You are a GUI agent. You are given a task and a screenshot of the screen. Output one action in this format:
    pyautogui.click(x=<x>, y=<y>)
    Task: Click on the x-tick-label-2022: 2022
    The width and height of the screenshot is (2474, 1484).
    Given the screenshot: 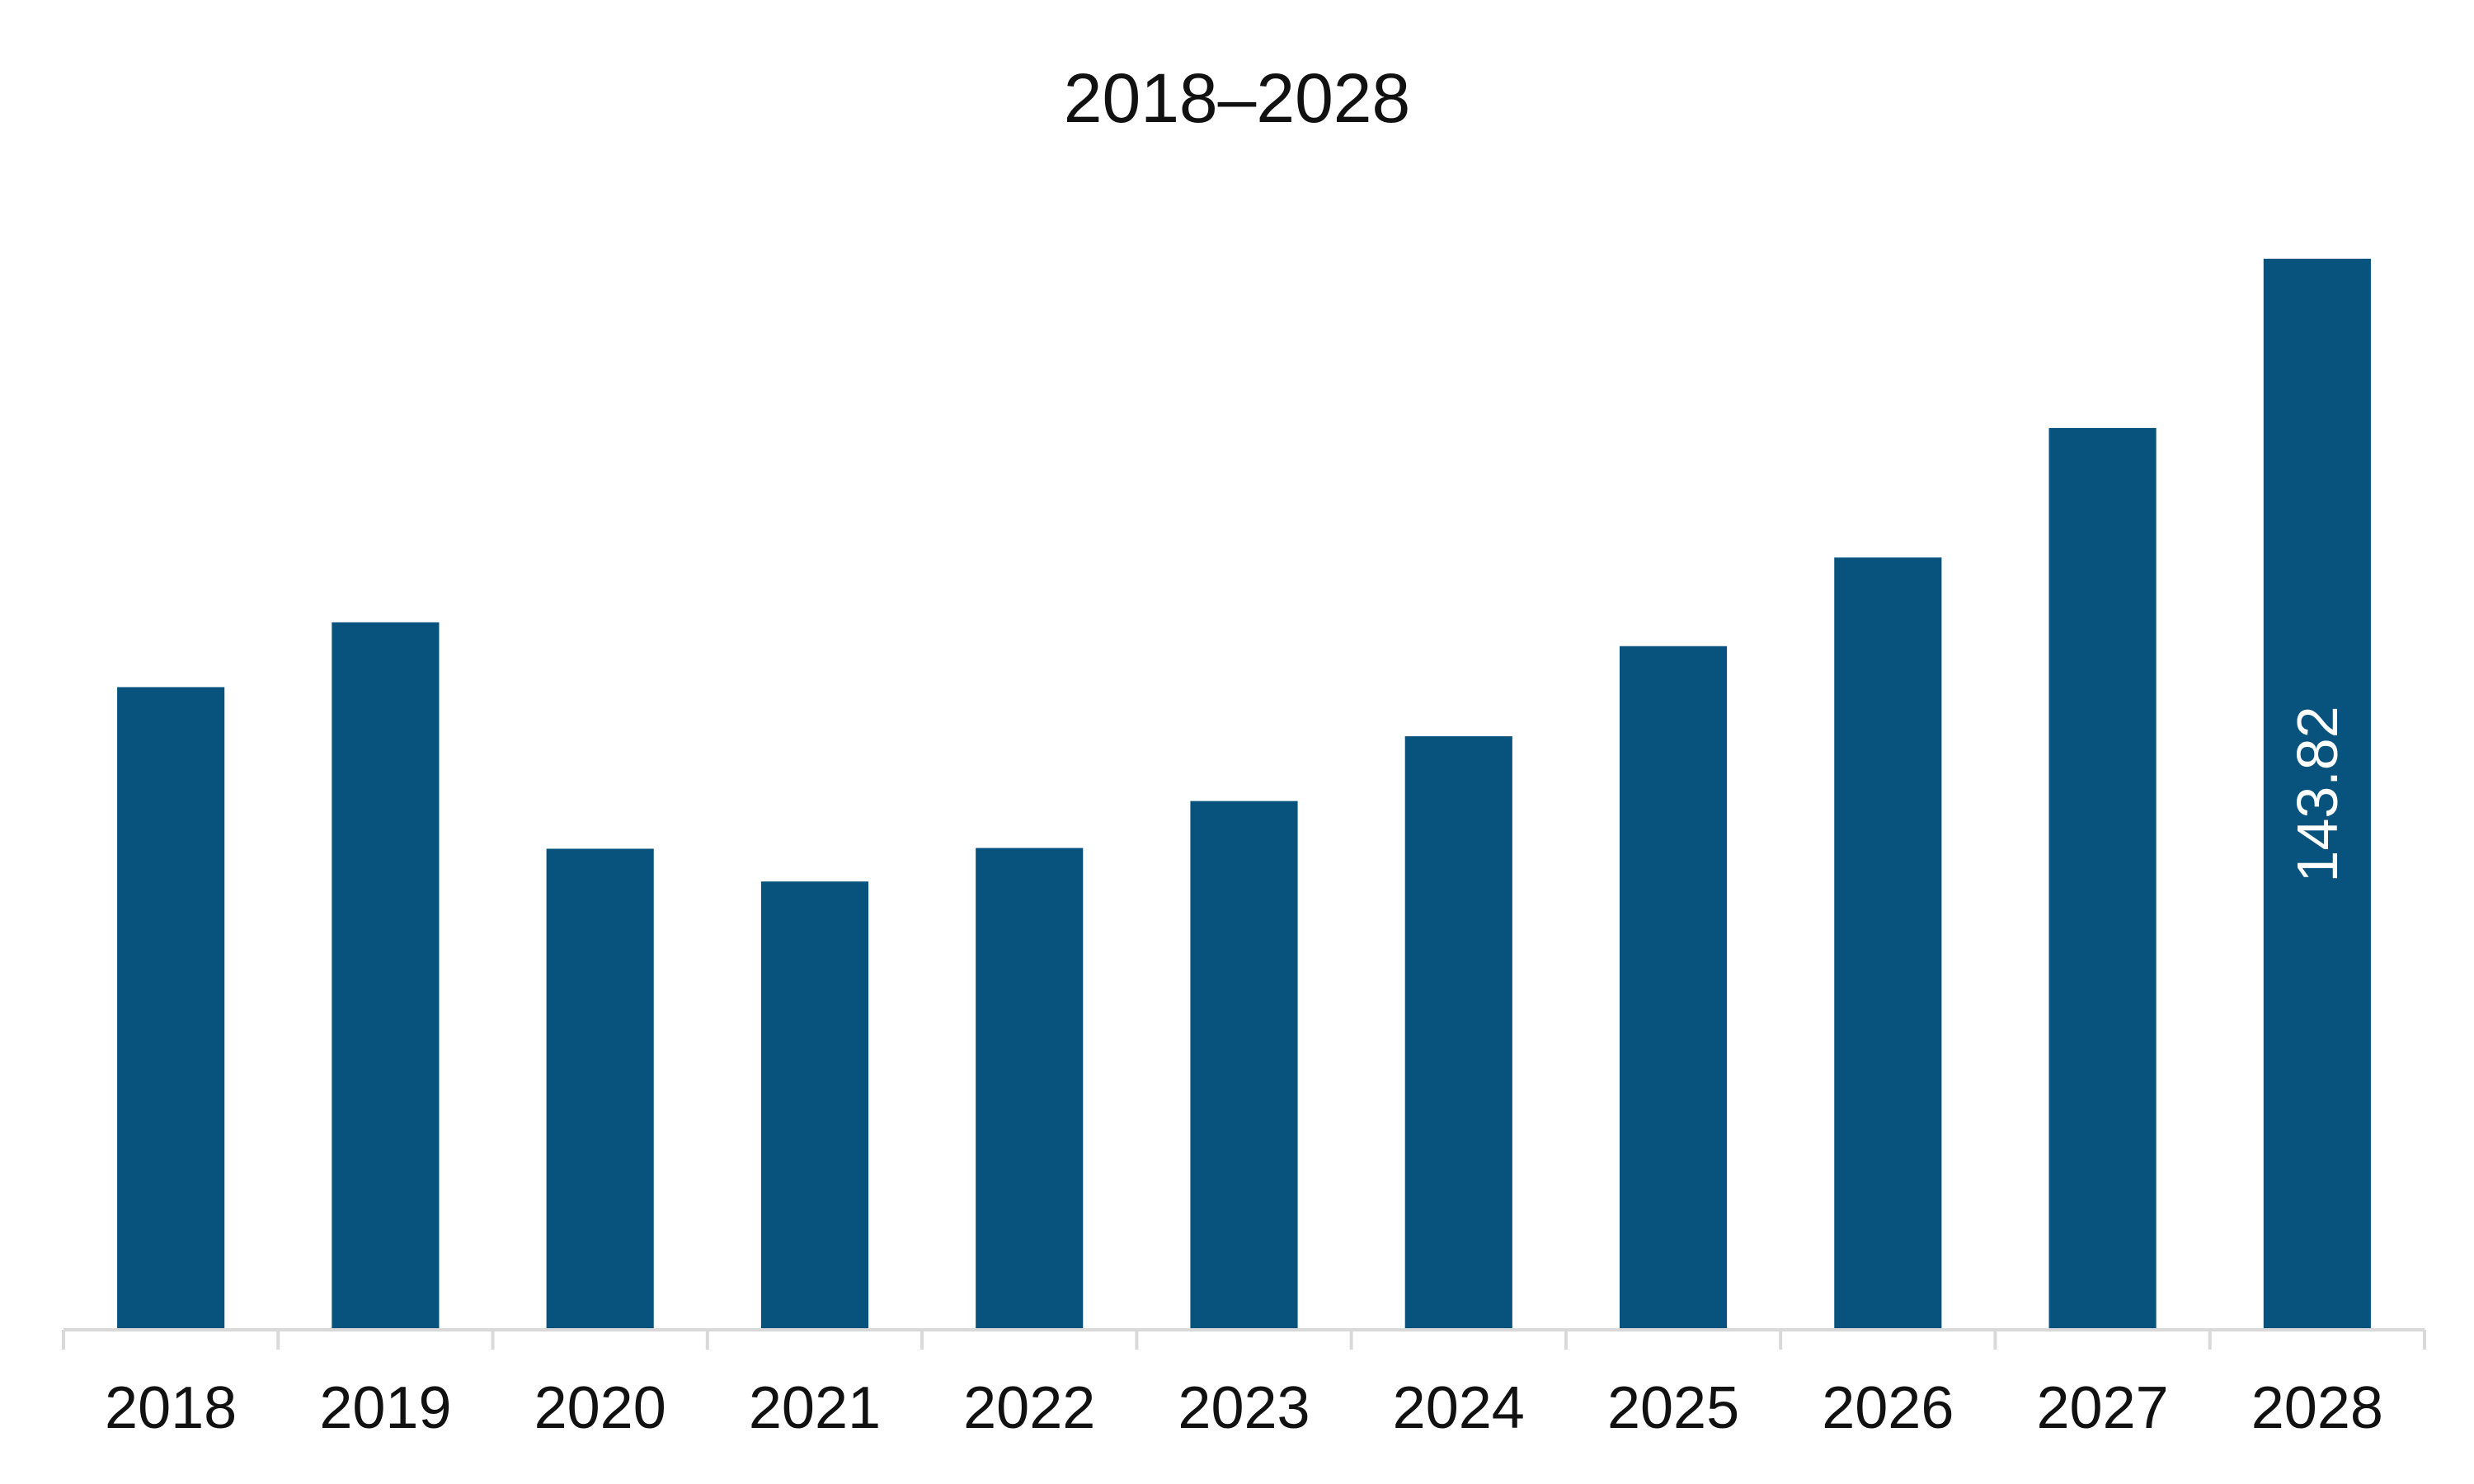 What is the action you would take?
    pyautogui.click(x=1029, y=1408)
    